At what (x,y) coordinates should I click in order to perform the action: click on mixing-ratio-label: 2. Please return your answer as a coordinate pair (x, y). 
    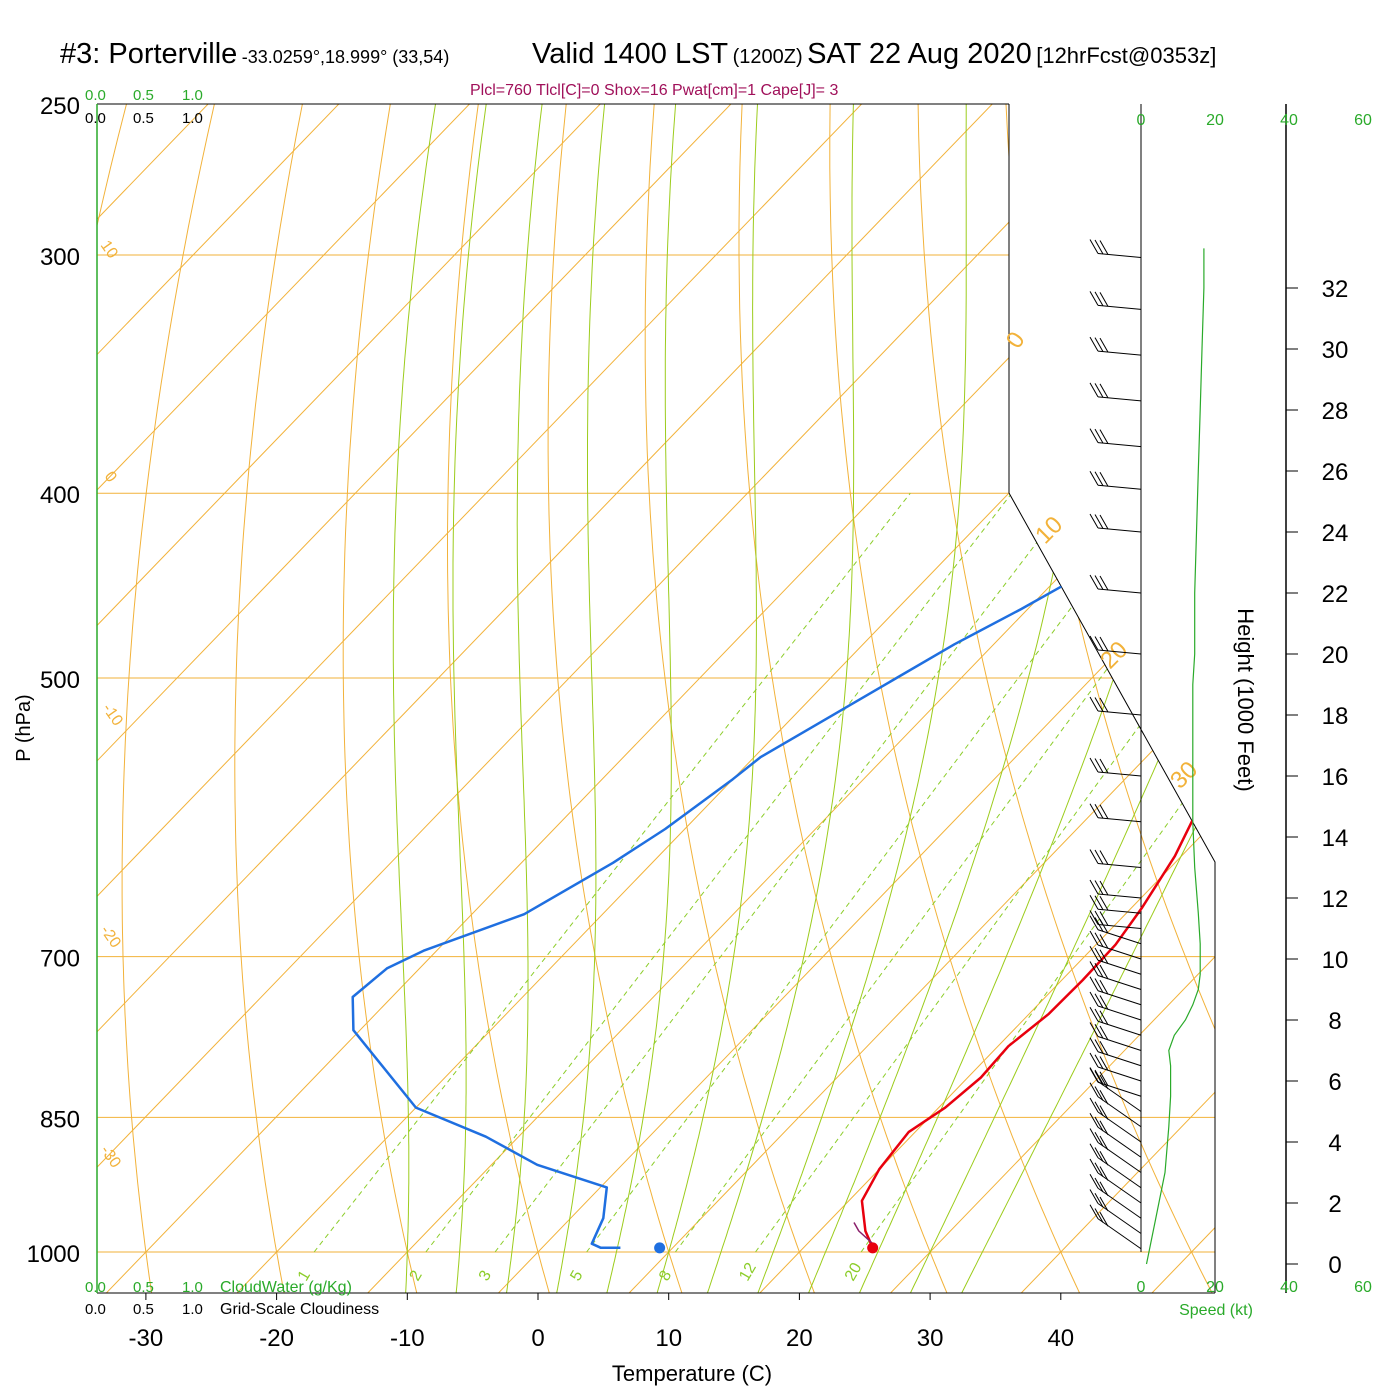
    Looking at the image, I should click on (416, 1276).